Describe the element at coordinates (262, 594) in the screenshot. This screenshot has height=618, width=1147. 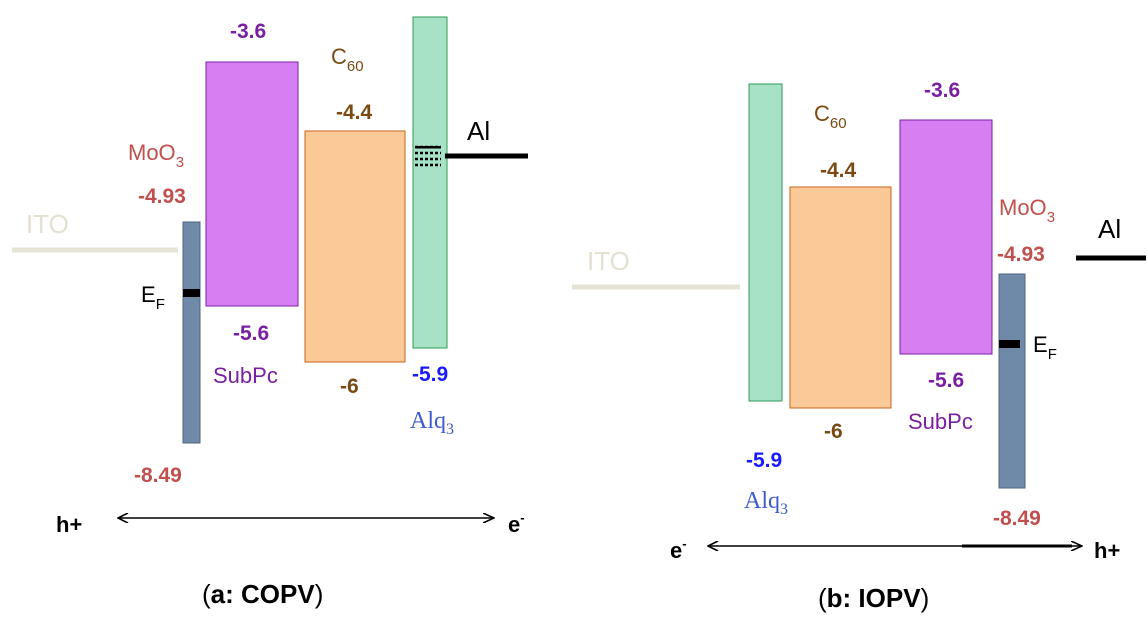
I see `panel-a-caption: (a: COPV)` at that location.